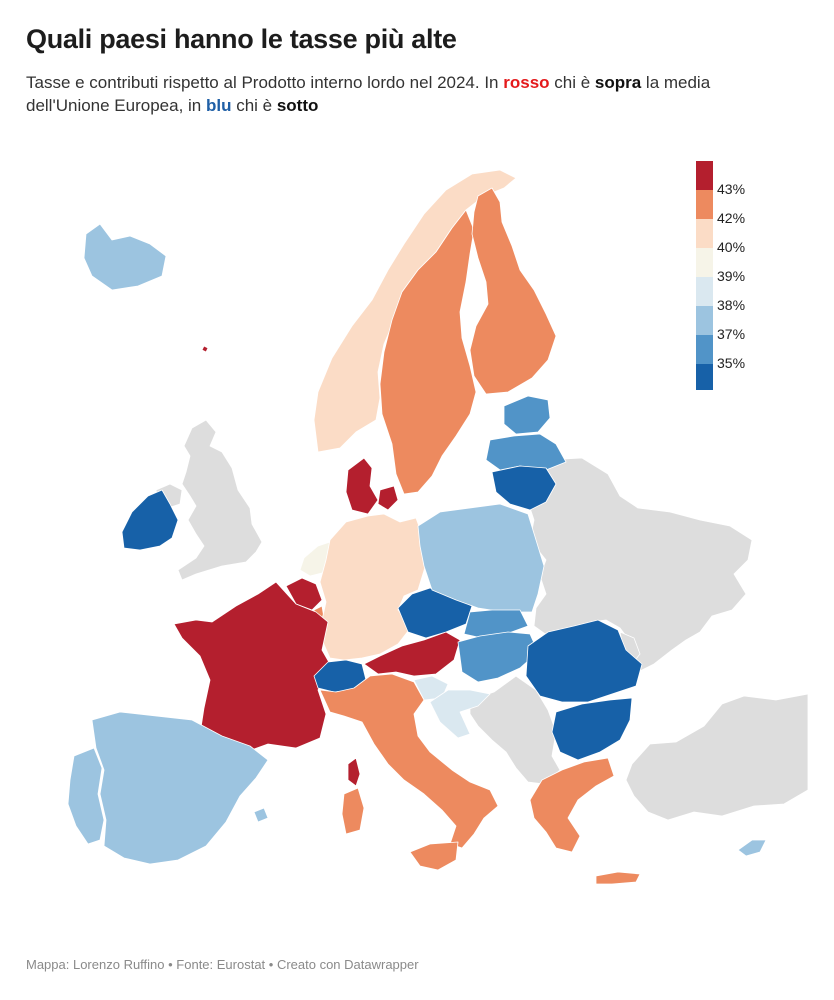 The width and height of the screenshot is (834, 1000). I want to click on legend-tick-35: 35%, so click(731, 363).